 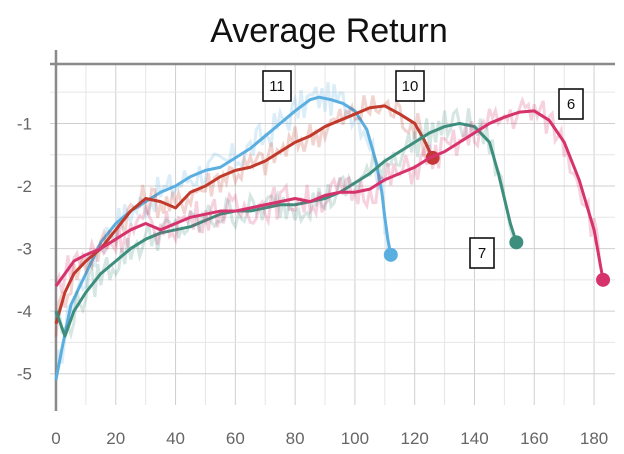 What do you see at coordinates (24, 186) in the screenshot?
I see `y-tick-label: -2` at bounding box center [24, 186].